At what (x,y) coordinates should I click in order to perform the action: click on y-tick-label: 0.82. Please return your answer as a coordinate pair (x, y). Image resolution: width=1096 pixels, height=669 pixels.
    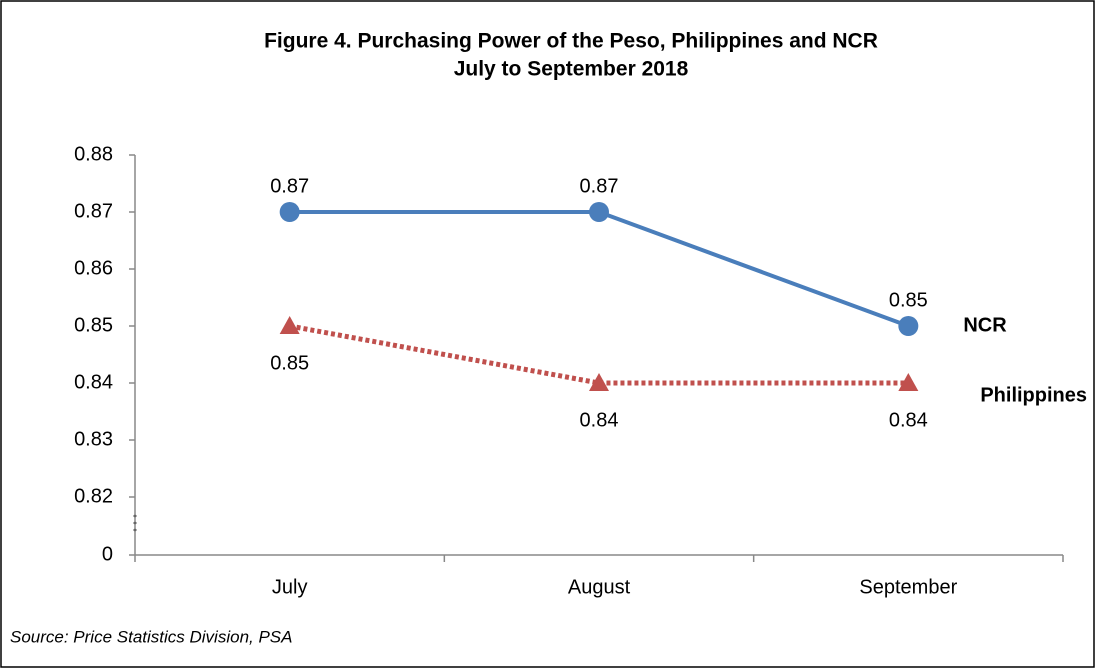
    Looking at the image, I should click on (93, 496).